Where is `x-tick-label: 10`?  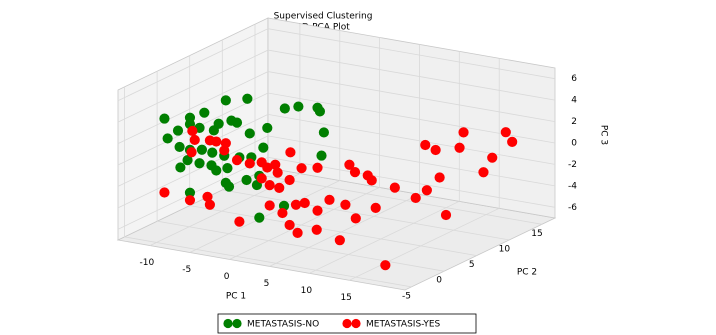
x-tick-label: 10 is located at coordinates (307, 291).